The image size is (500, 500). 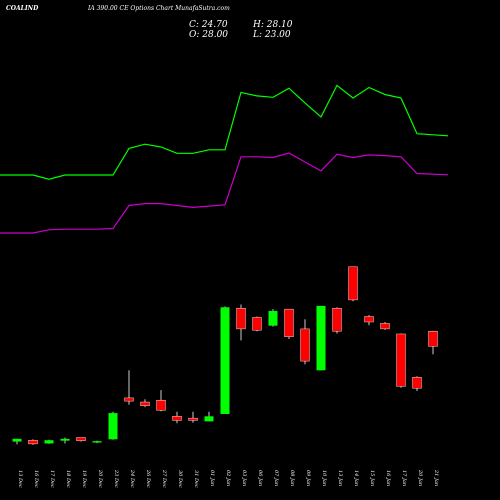 I want to click on high-value: H: 28.10, so click(x=273, y=25).